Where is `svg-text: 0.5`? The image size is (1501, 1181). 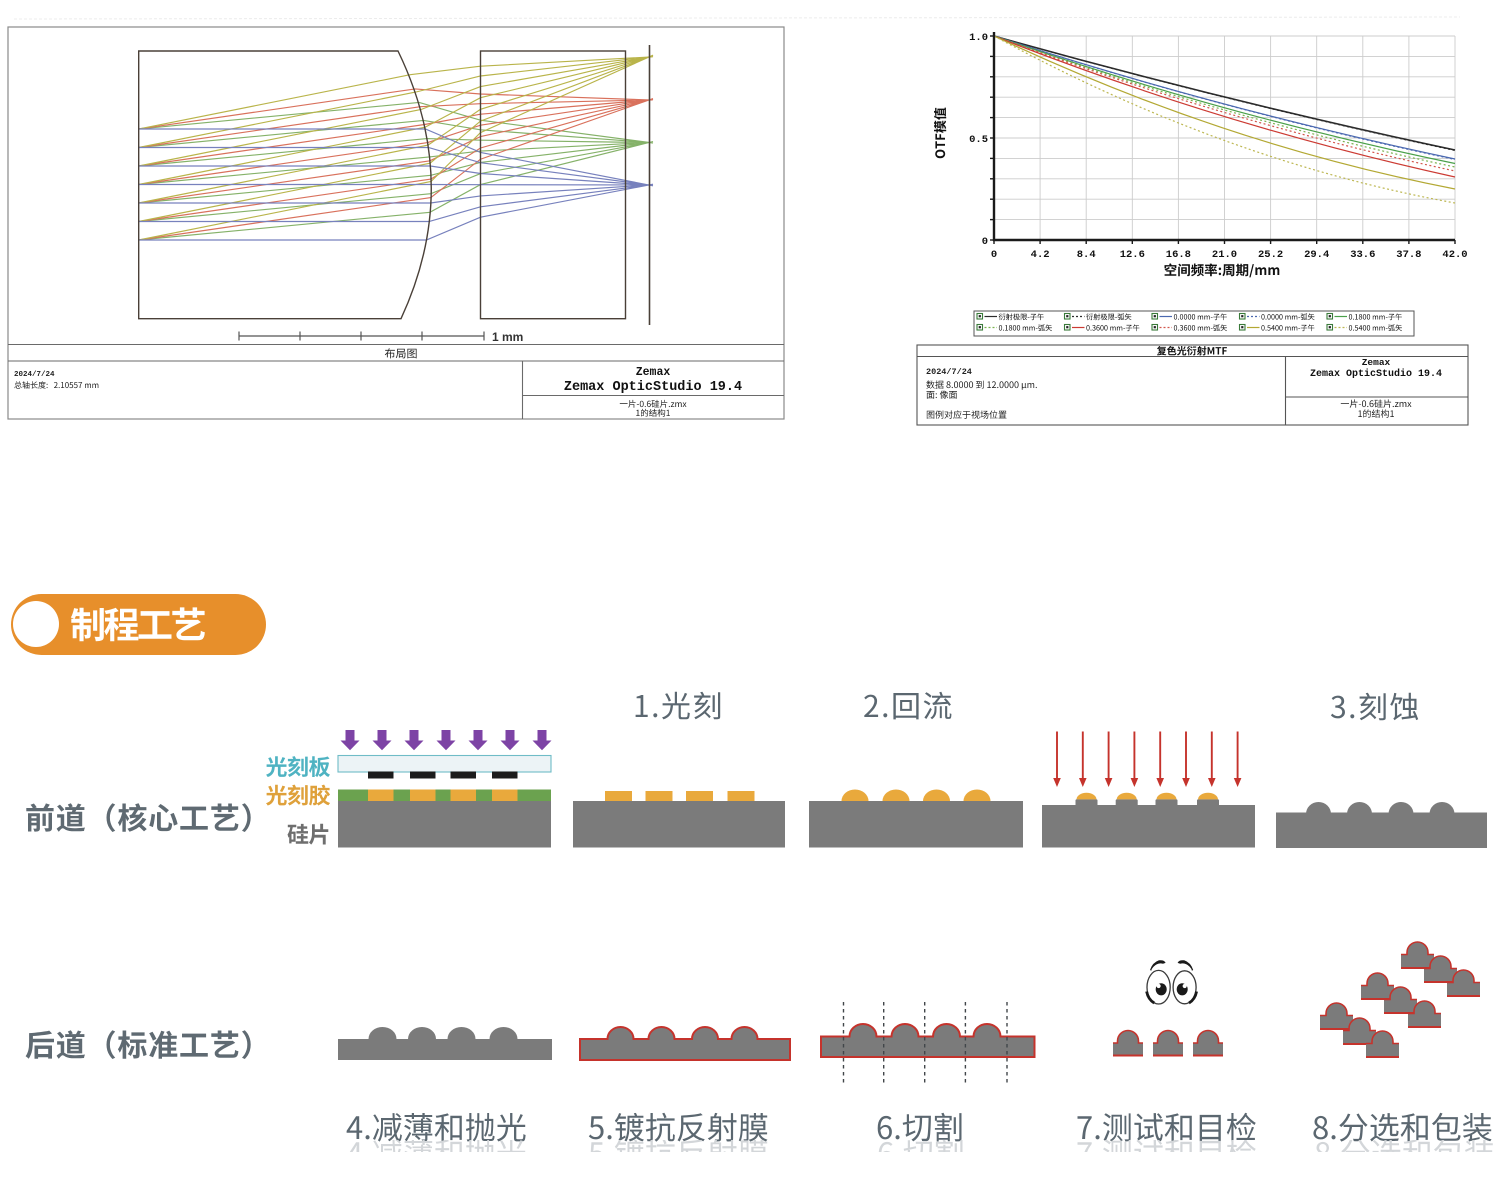 svg-text: 0.5 is located at coordinates (978, 140).